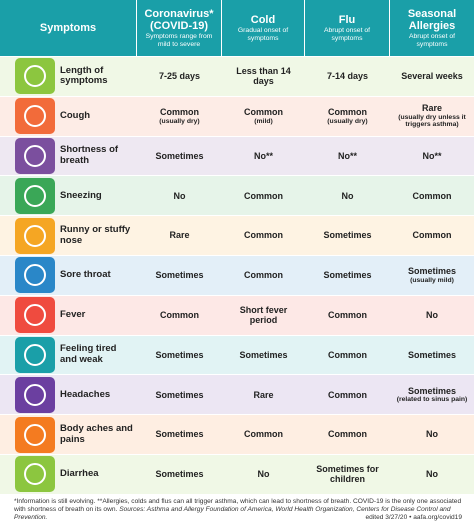  I want to click on cell-text: Less than 14 days, so click(263, 76).